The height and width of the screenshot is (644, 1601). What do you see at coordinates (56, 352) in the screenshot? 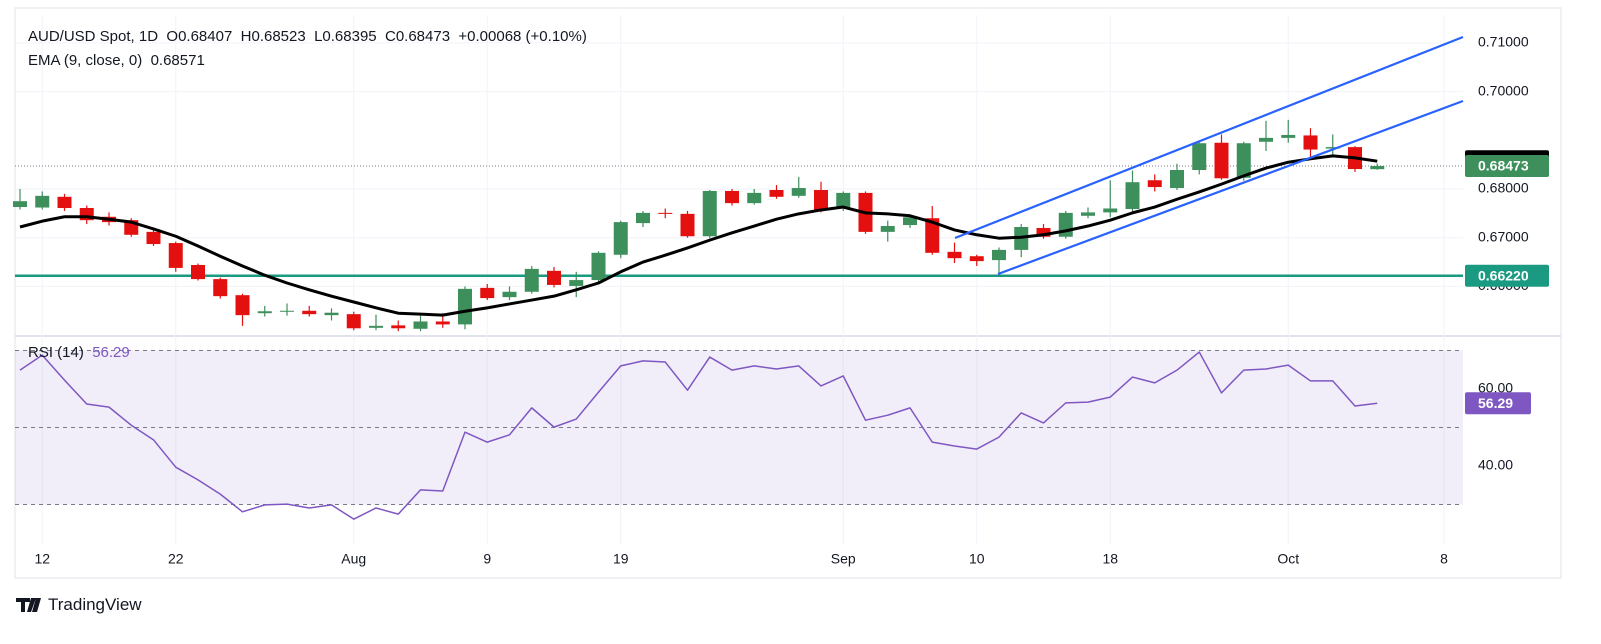
I see `rsi-label: RSI (14)` at bounding box center [56, 352].